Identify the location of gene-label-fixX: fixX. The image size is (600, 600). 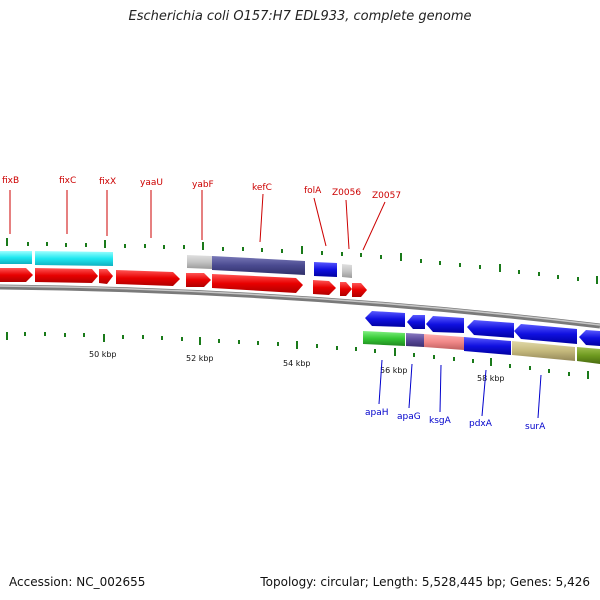
(107, 182).